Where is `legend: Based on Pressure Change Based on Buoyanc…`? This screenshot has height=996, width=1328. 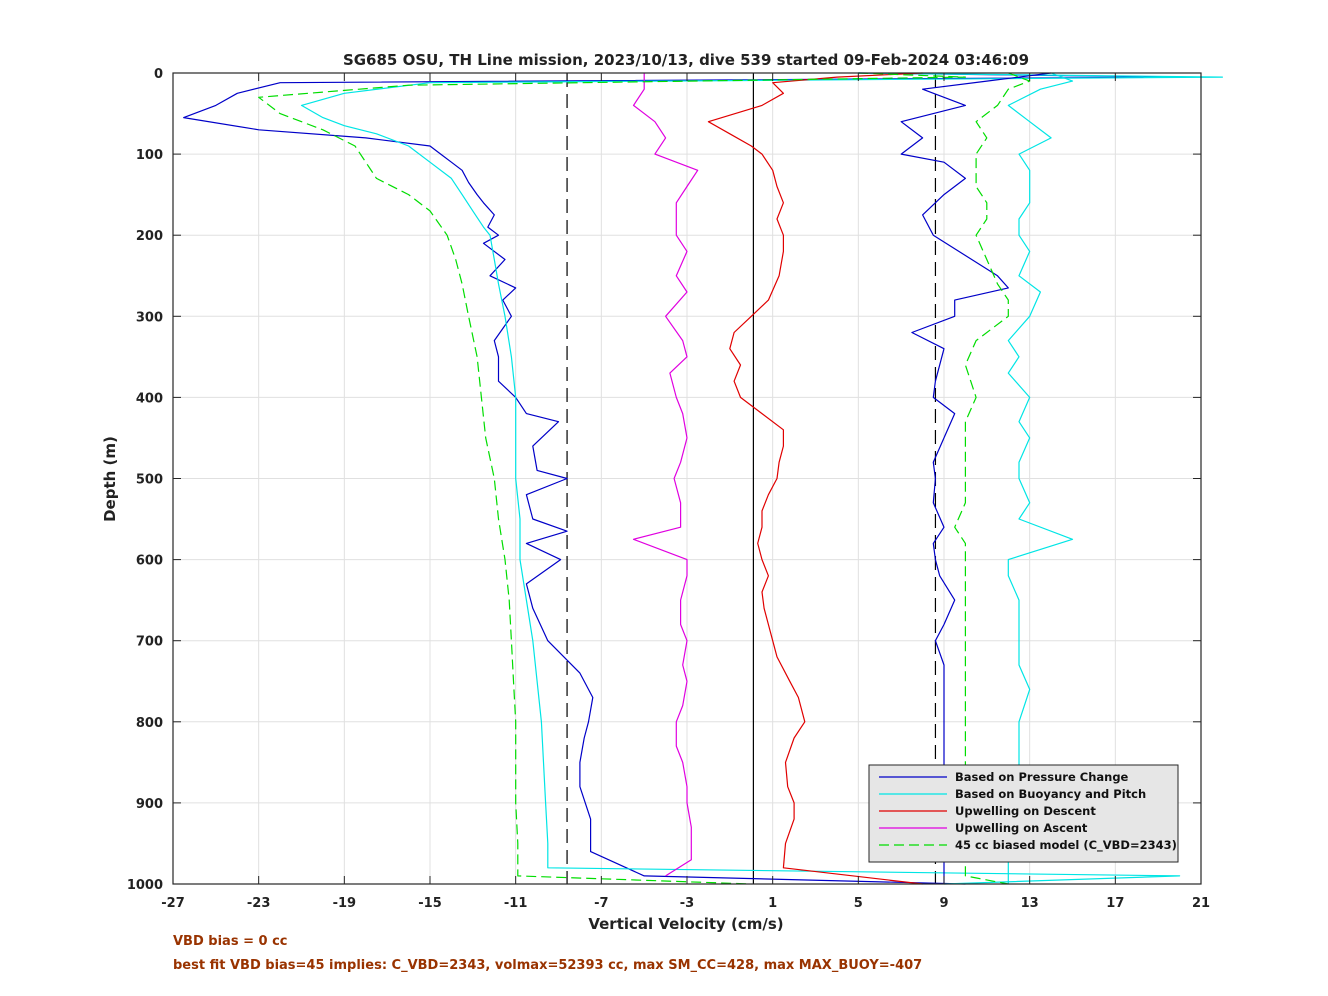 legend: Based on Pressure Change Based on Buoyanc… is located at coordinates (1023, 813).